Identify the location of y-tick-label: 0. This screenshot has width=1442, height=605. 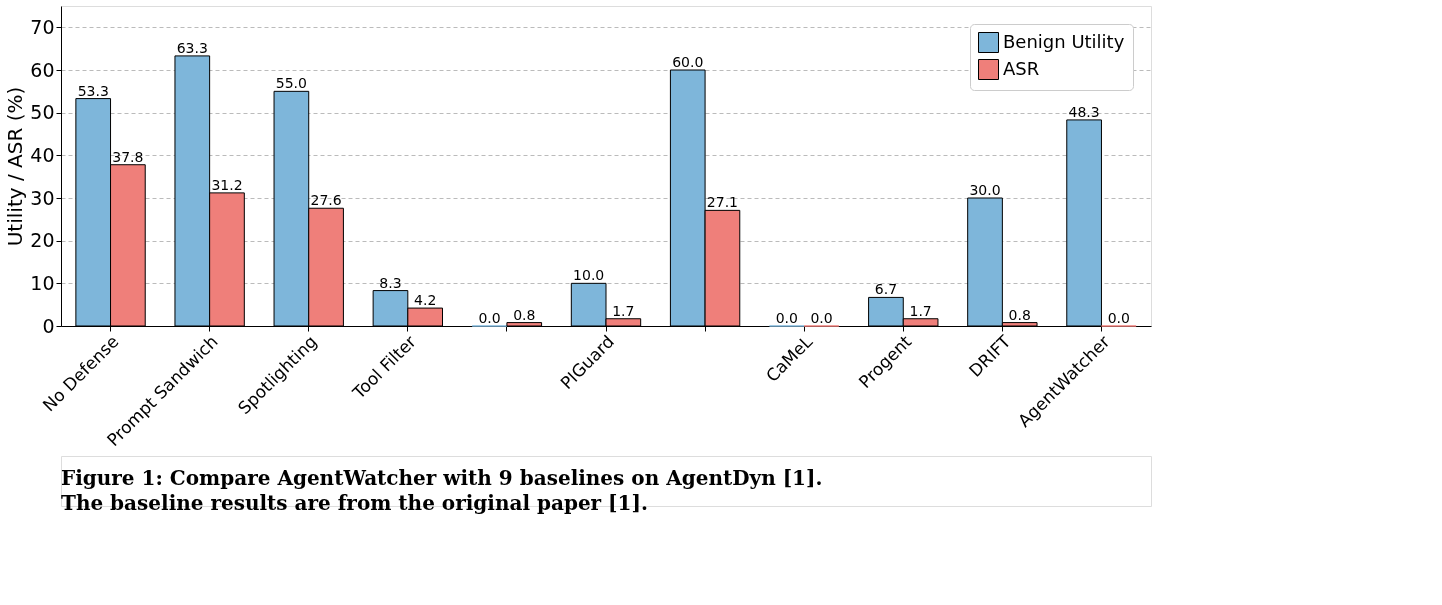
(48, 325).